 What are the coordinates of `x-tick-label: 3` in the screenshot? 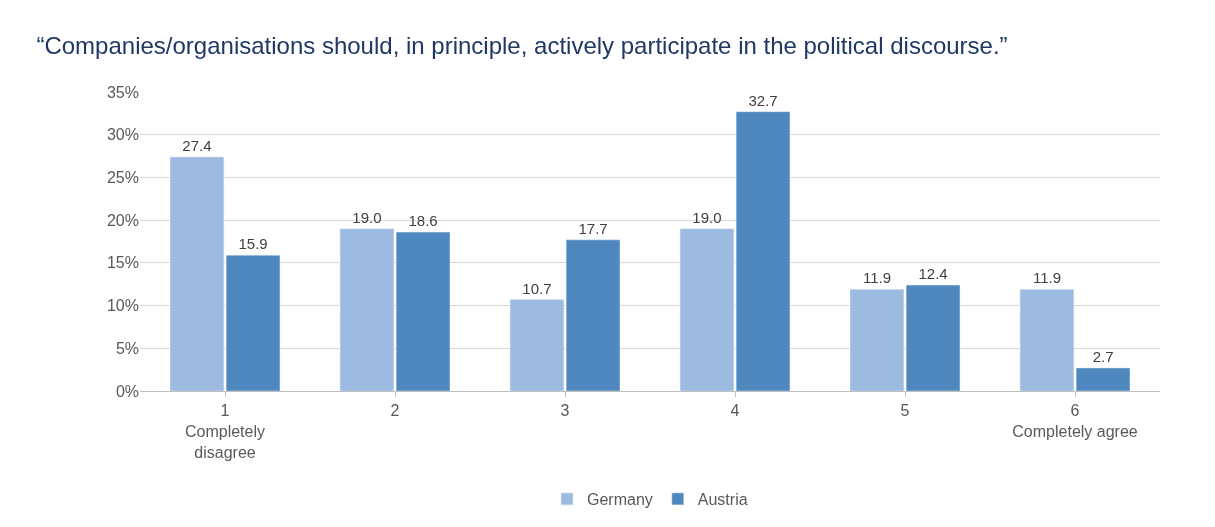 It's located at (565, 411).